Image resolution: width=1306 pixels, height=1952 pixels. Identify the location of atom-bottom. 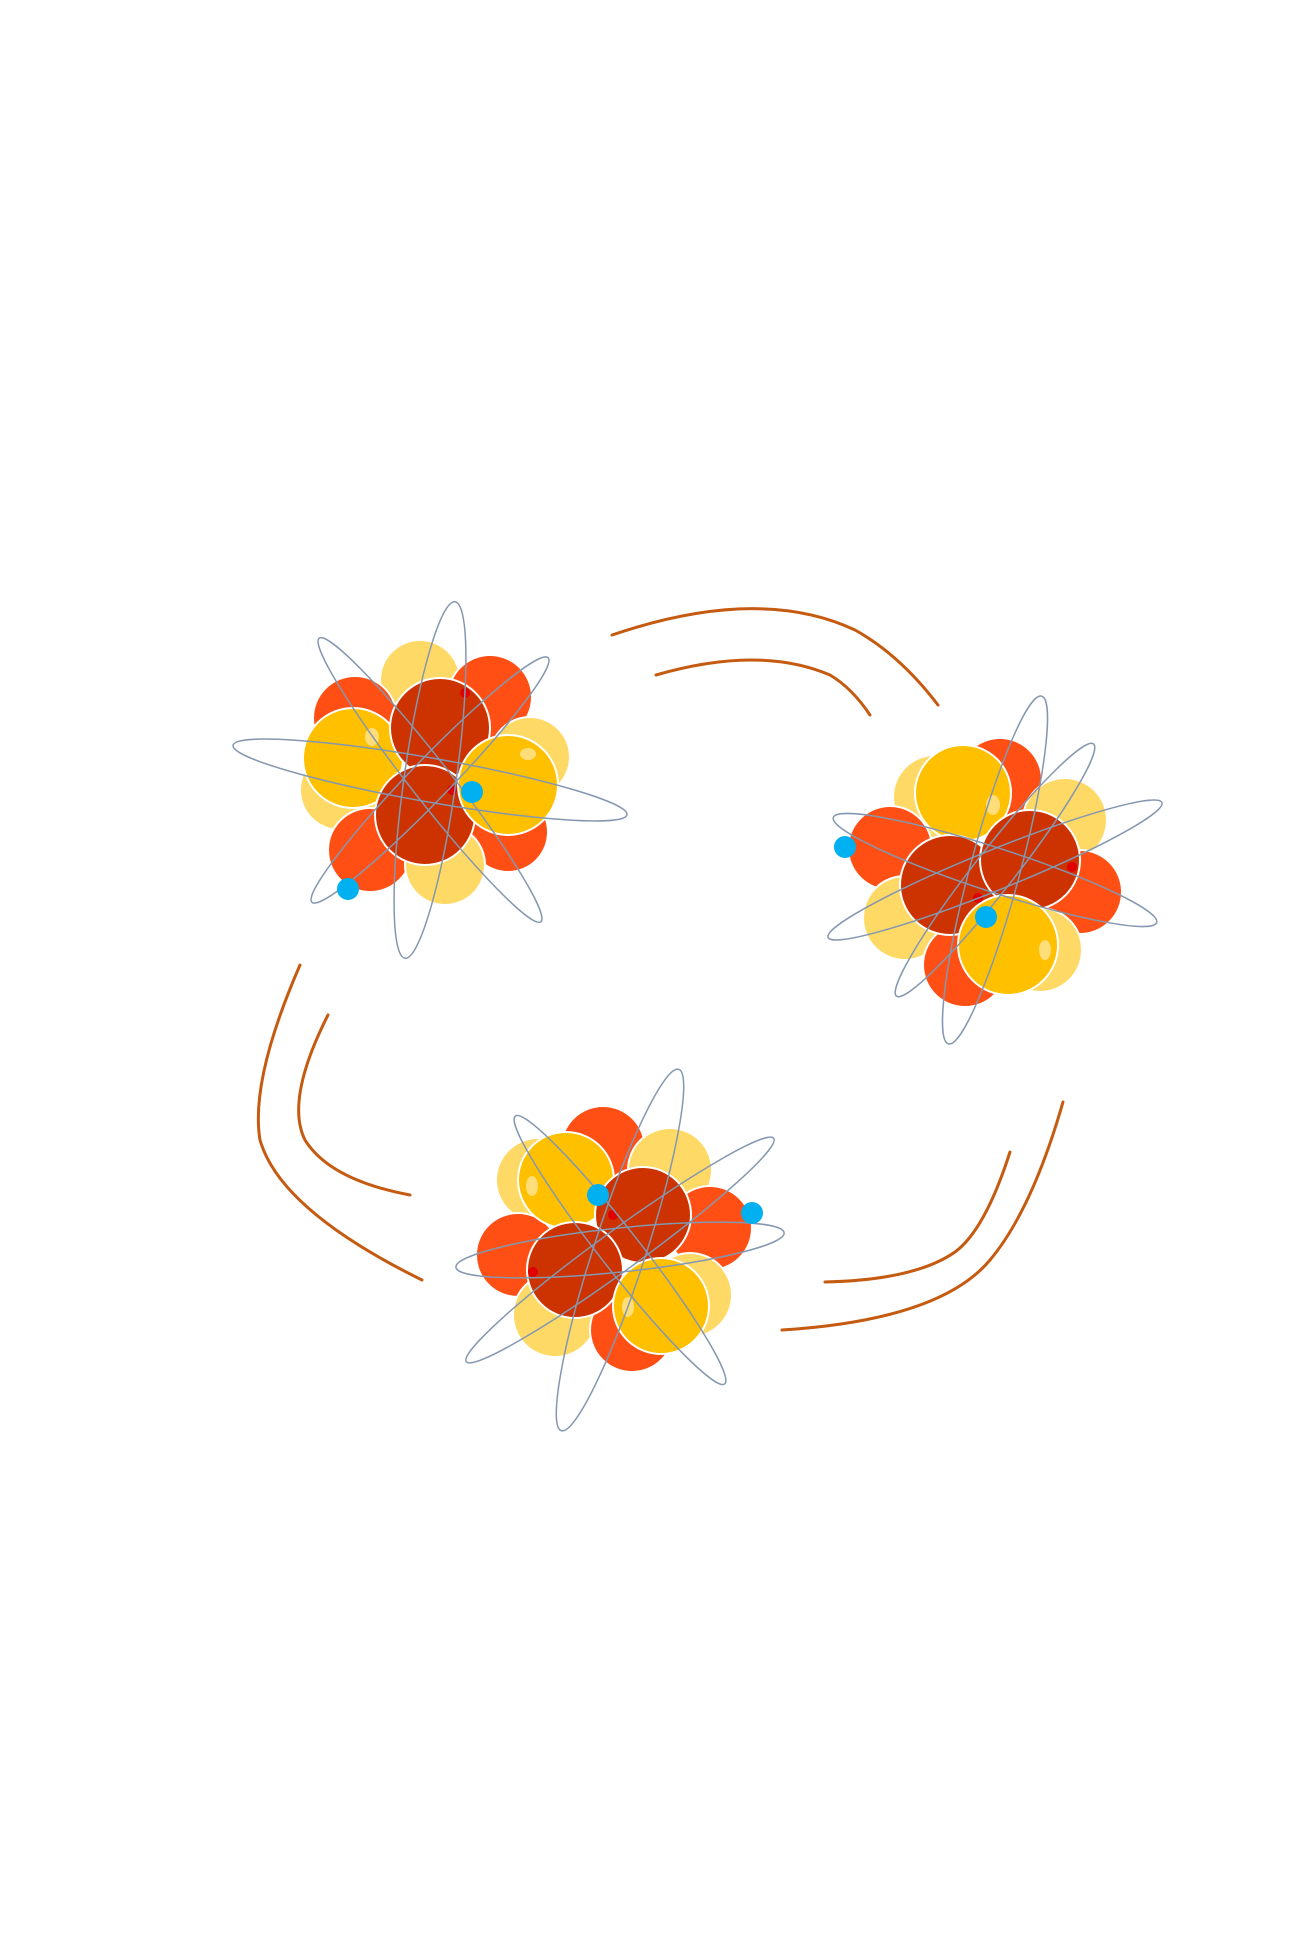
(620, 1250).